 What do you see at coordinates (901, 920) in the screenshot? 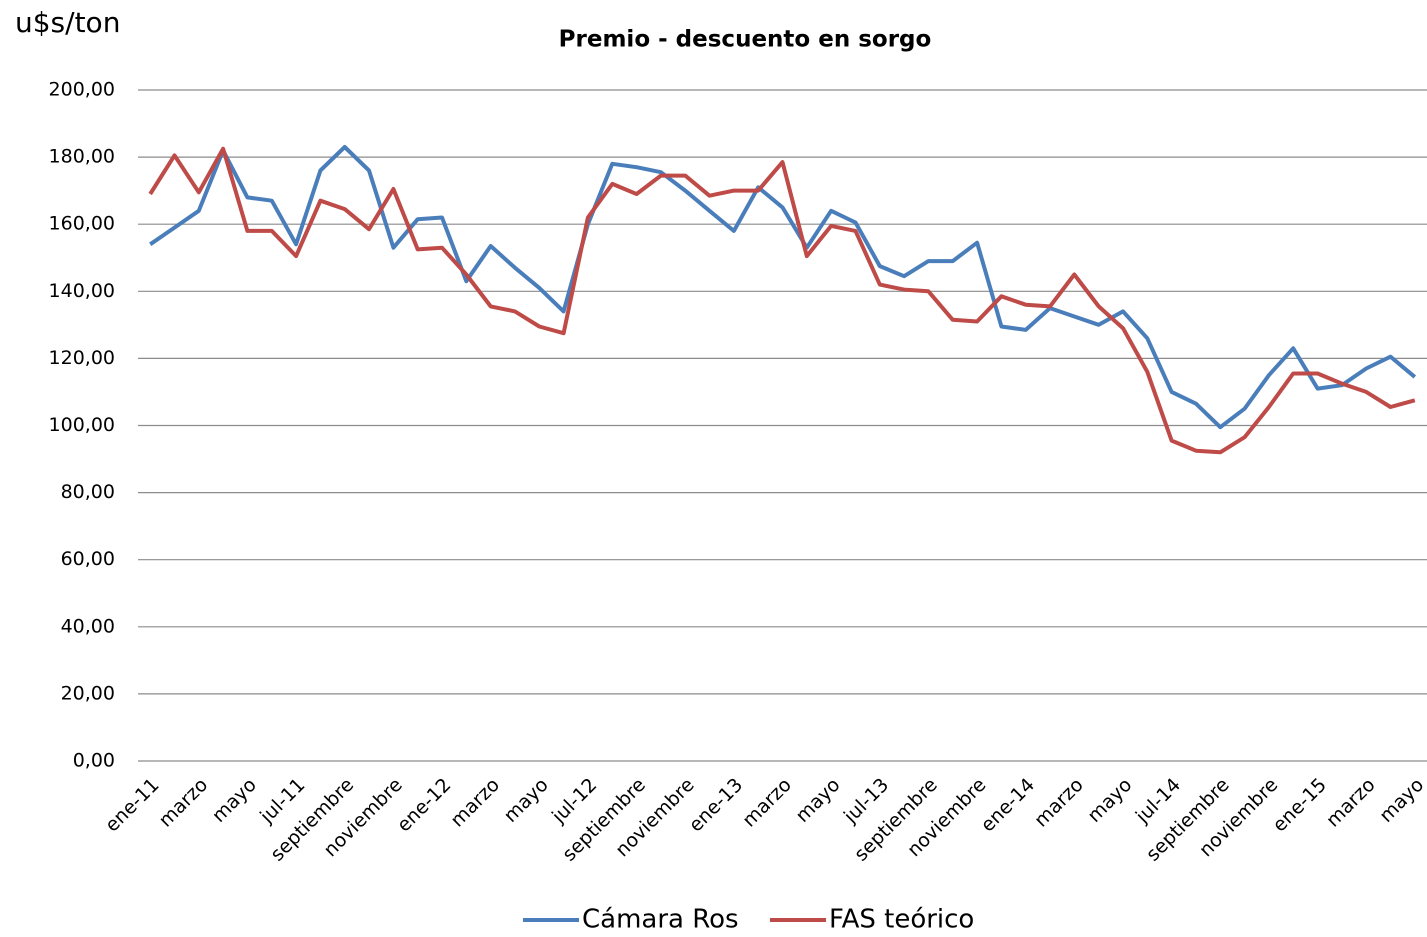
I see `legend-label: FAS teórico` at bounding box center [901, 920].